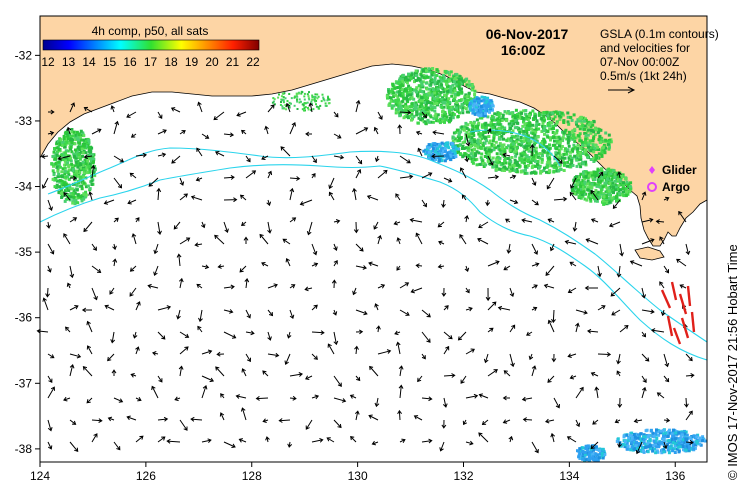 This screenshot has height=496, width=749. What do you see at coordinates (683, 304) in the screenshot?
I see `strong-velocity-arrow` at bounding box center [683, 304].